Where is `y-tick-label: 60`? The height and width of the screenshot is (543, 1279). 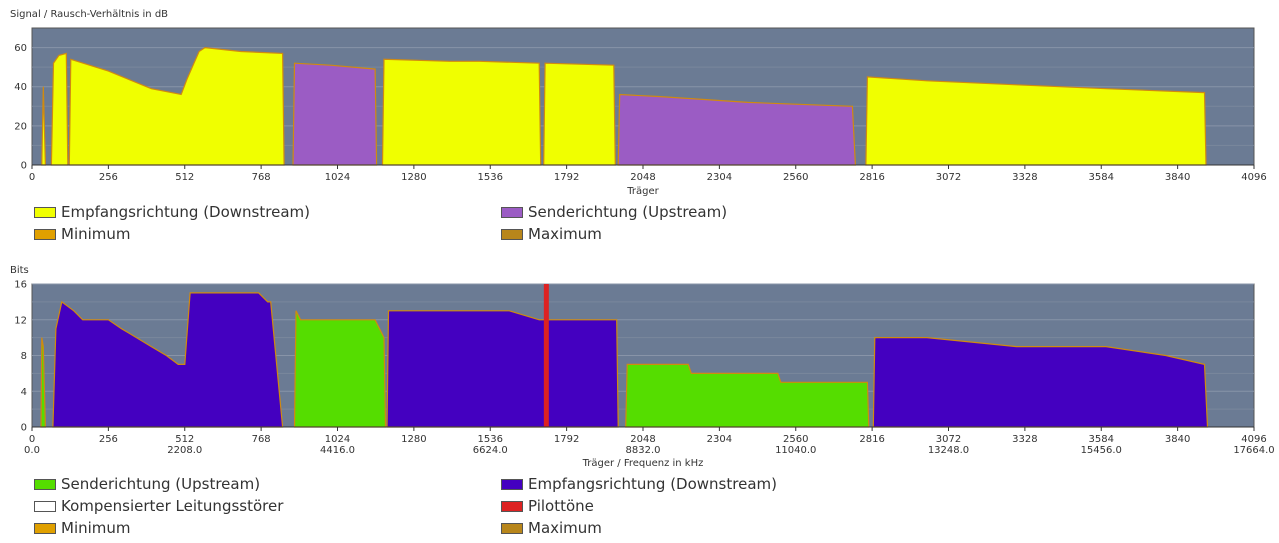
y-tick-label: 60 is located at coordinates (20, 48).